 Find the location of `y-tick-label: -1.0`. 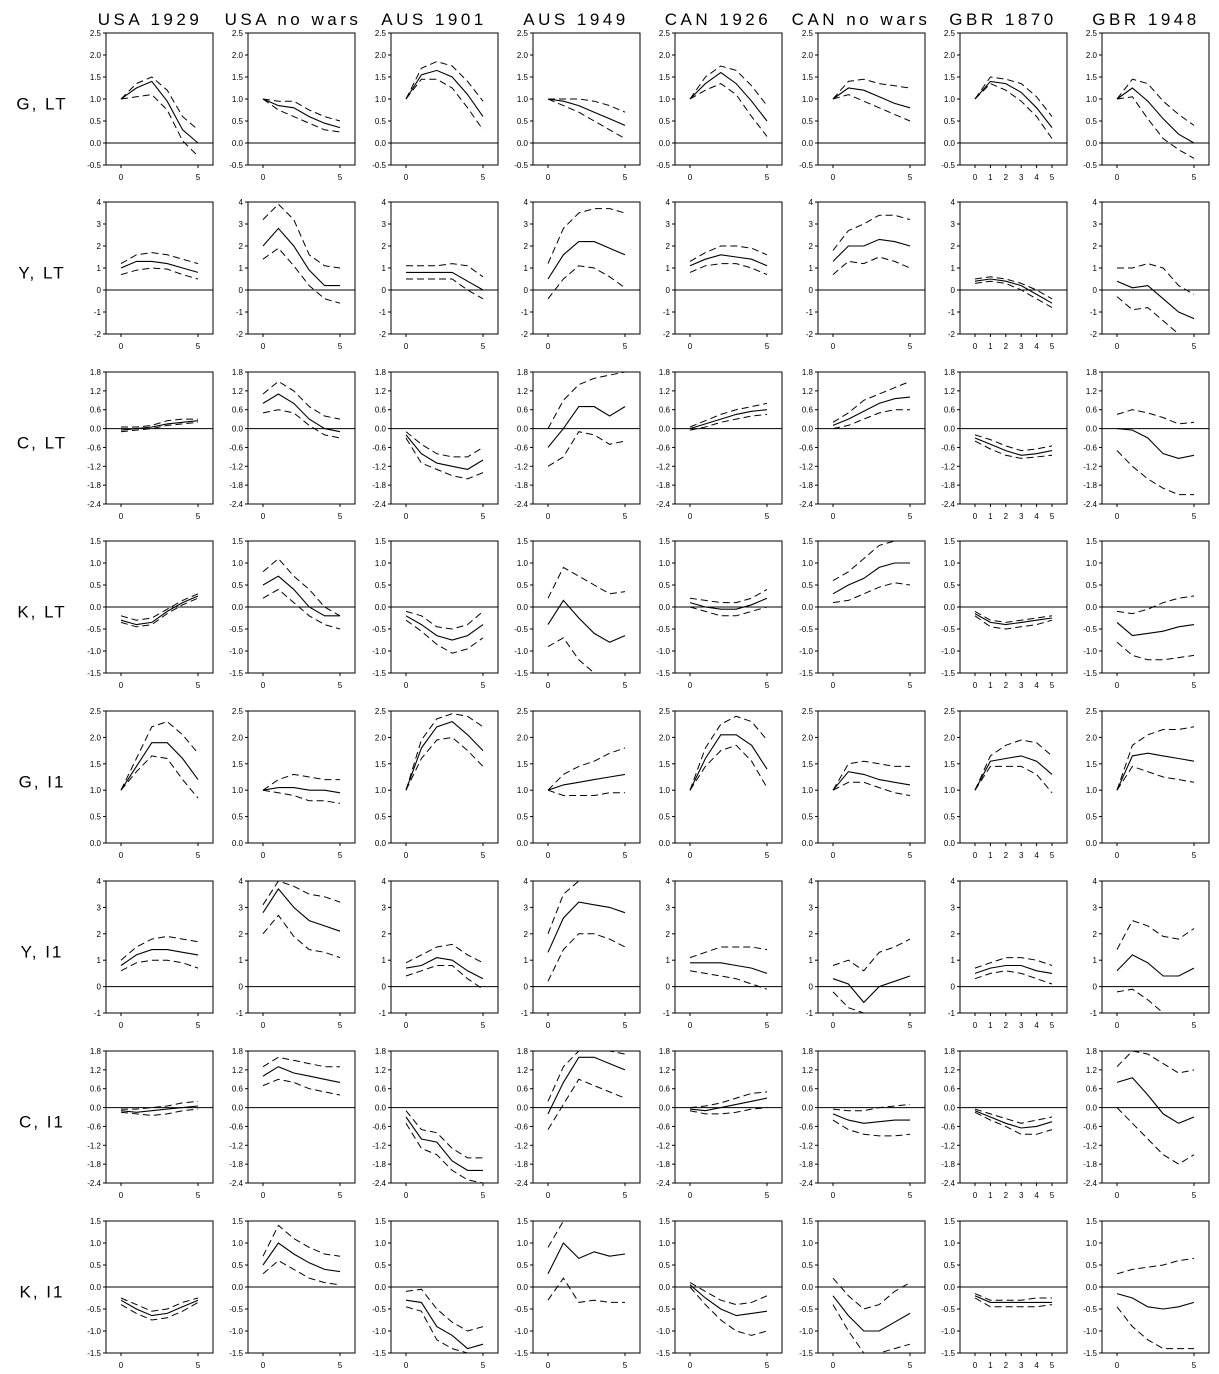

y-tick-label: -1.0 is located at coordinates (948, 651).